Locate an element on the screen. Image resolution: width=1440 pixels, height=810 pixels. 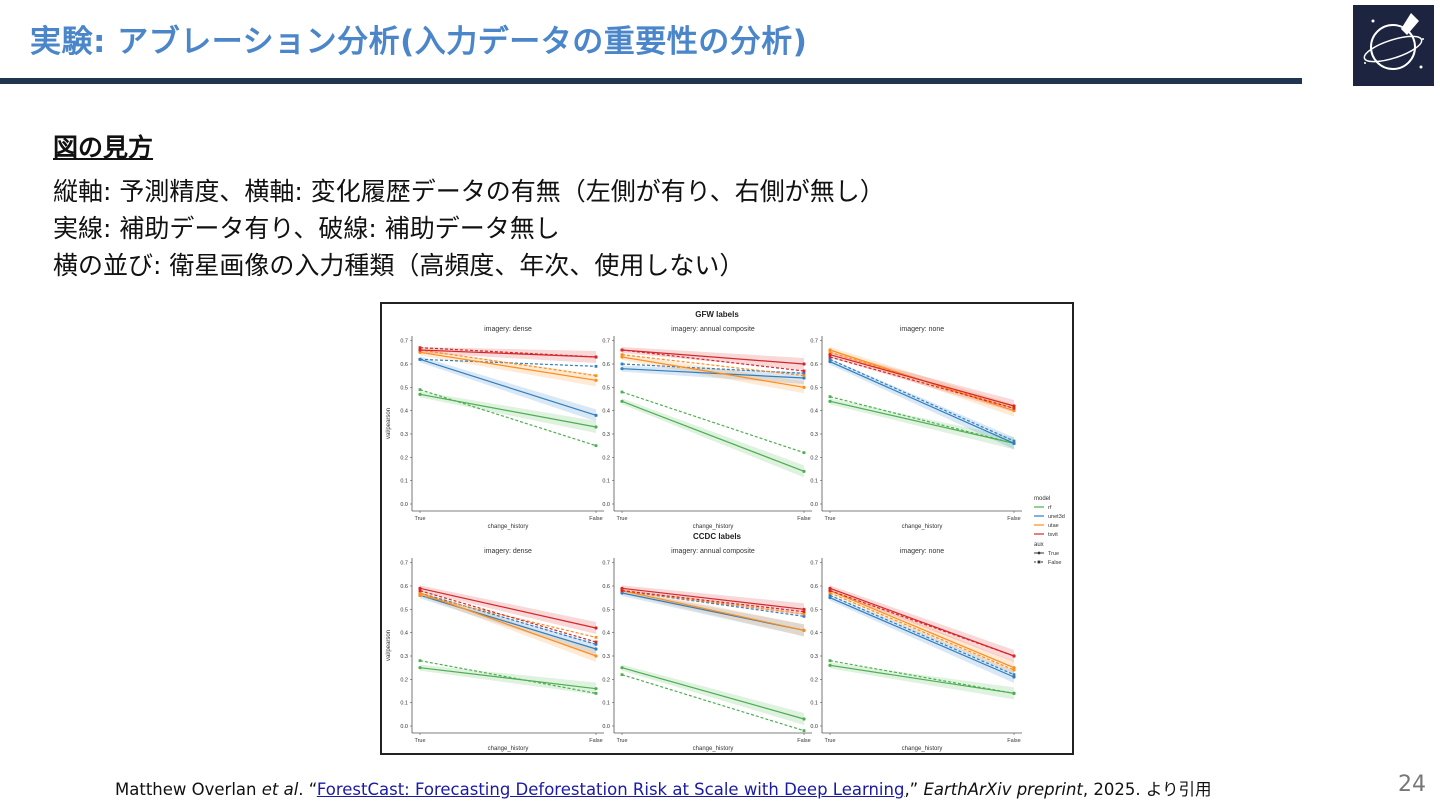
y-tick-label: 0.4 is located at coordinates (404, 634).